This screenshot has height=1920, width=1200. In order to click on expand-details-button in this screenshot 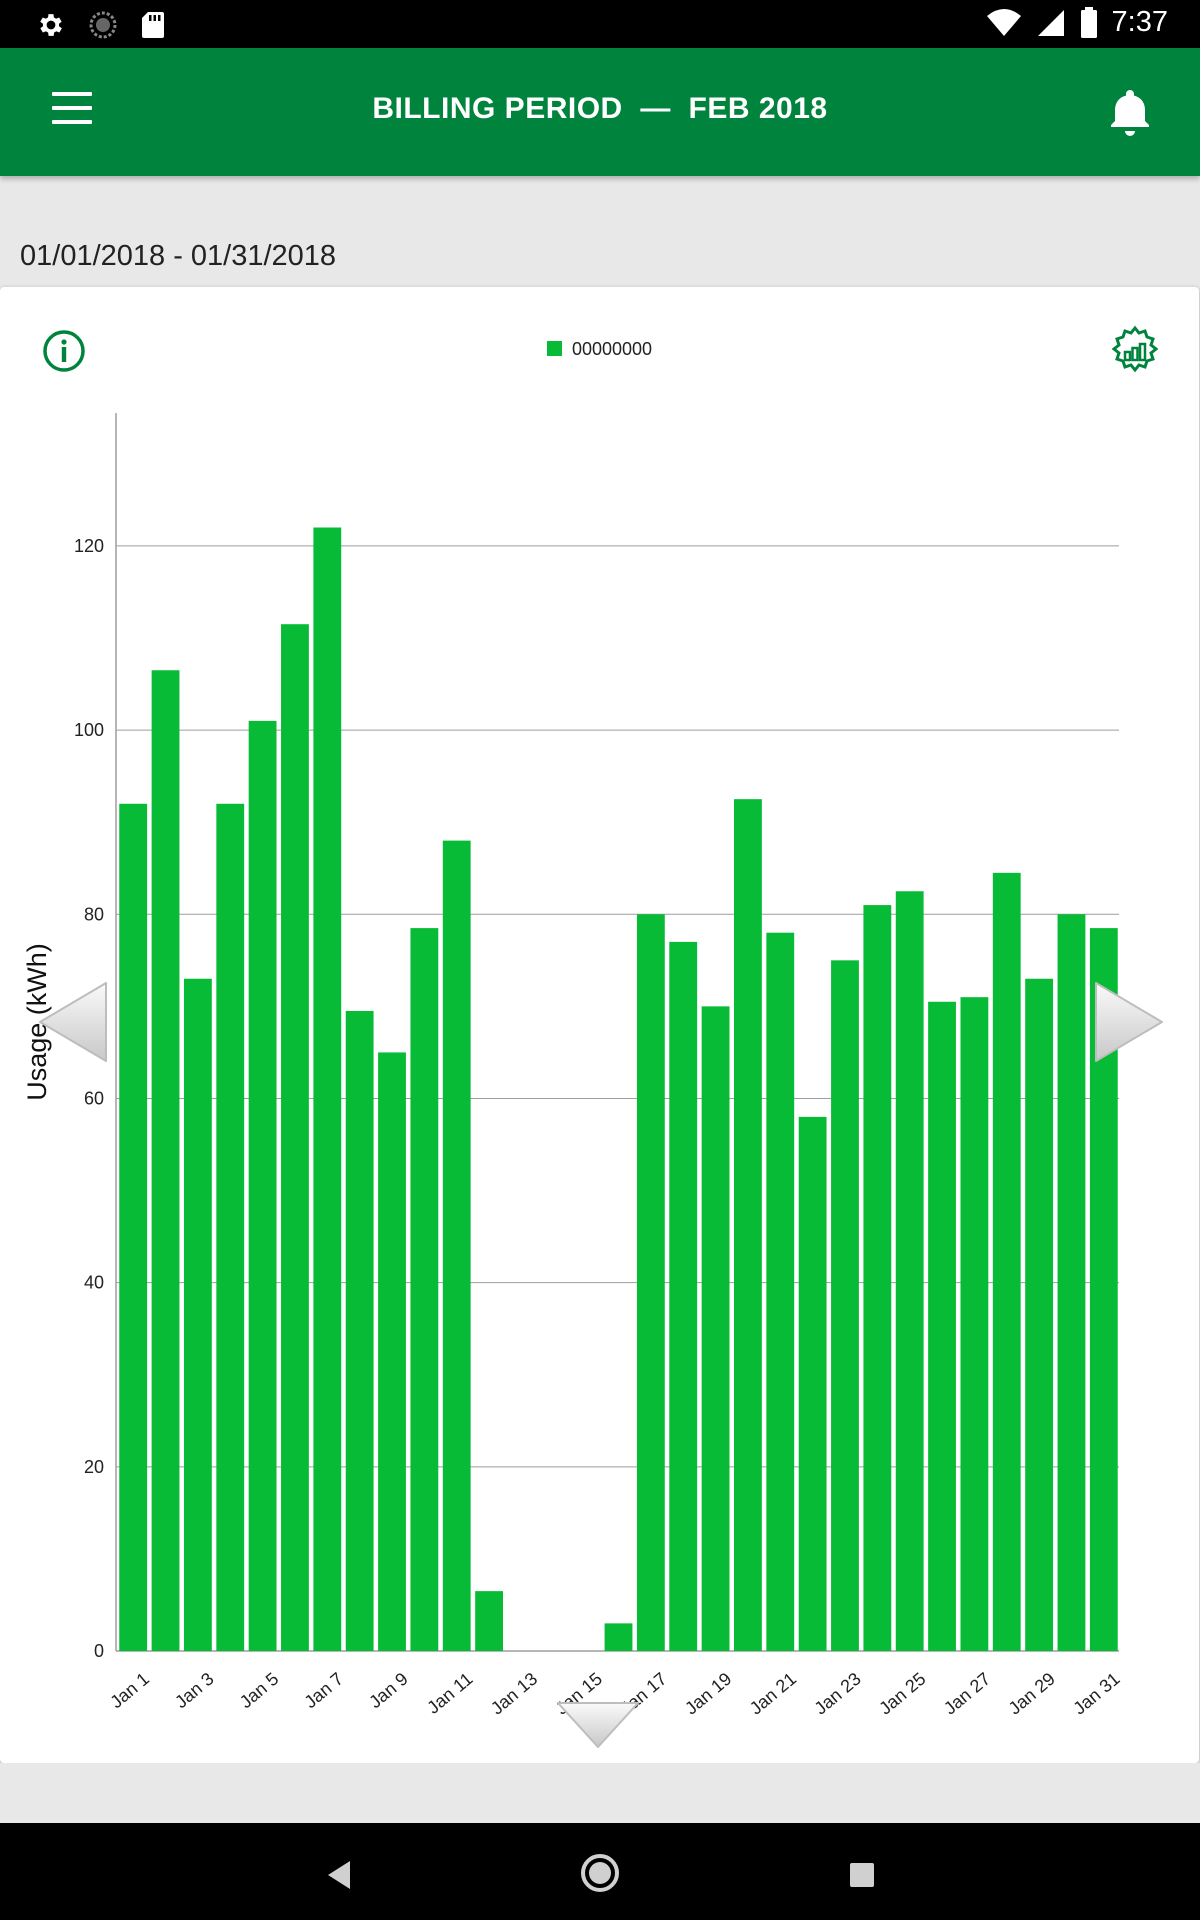, I will do `click(598, 1725)`.